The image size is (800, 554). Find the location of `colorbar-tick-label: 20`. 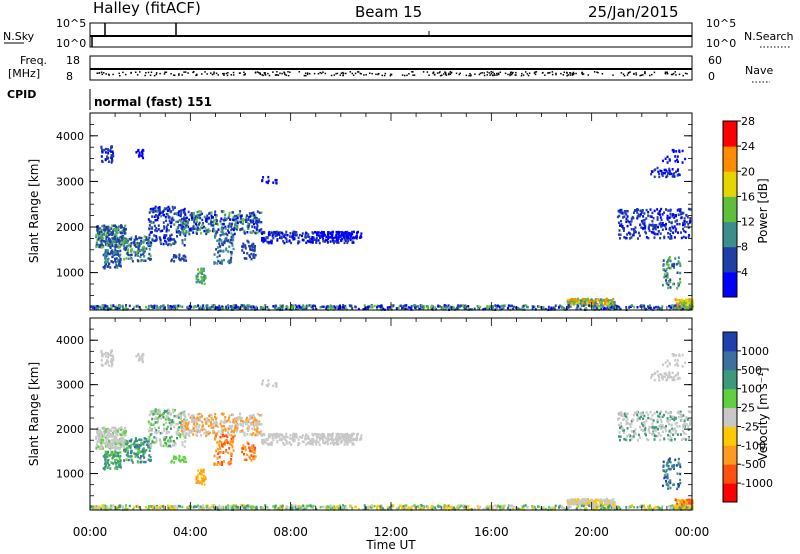

colorbar-tick-label: 20 is located at coordinates (748, 171).